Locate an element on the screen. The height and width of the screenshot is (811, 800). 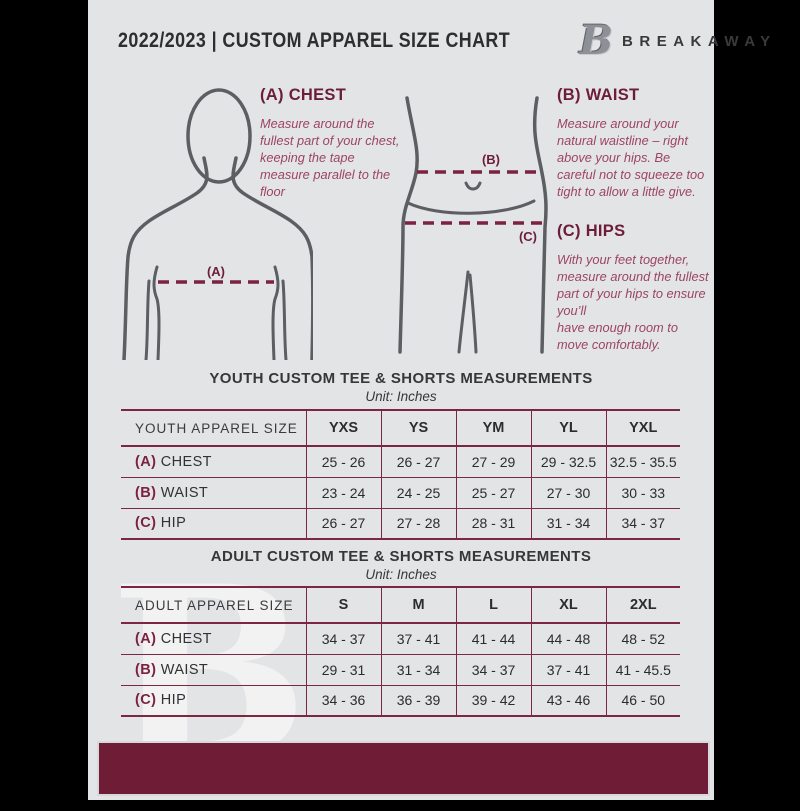
size-header: M is located at coordinates (418, 605).